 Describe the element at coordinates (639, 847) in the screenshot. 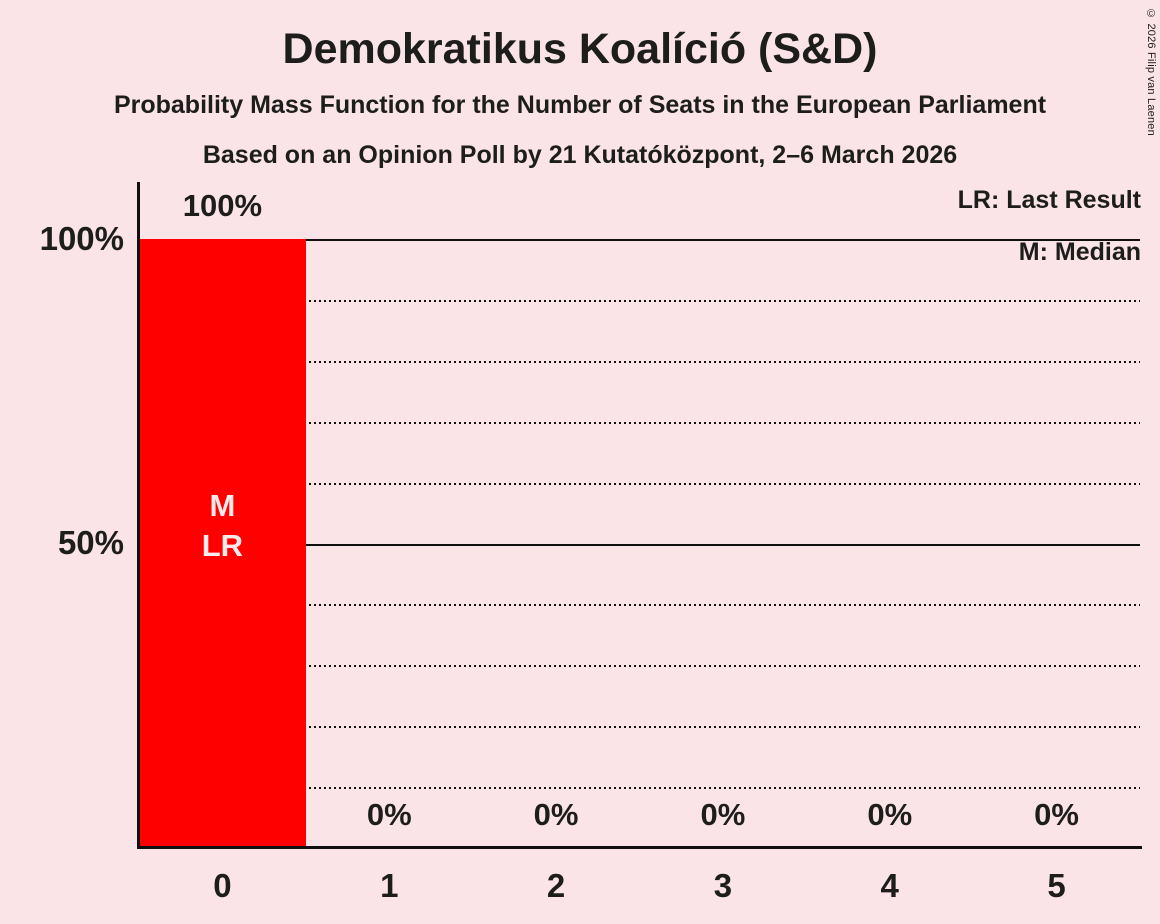

I see `x-axis-line` at that location.